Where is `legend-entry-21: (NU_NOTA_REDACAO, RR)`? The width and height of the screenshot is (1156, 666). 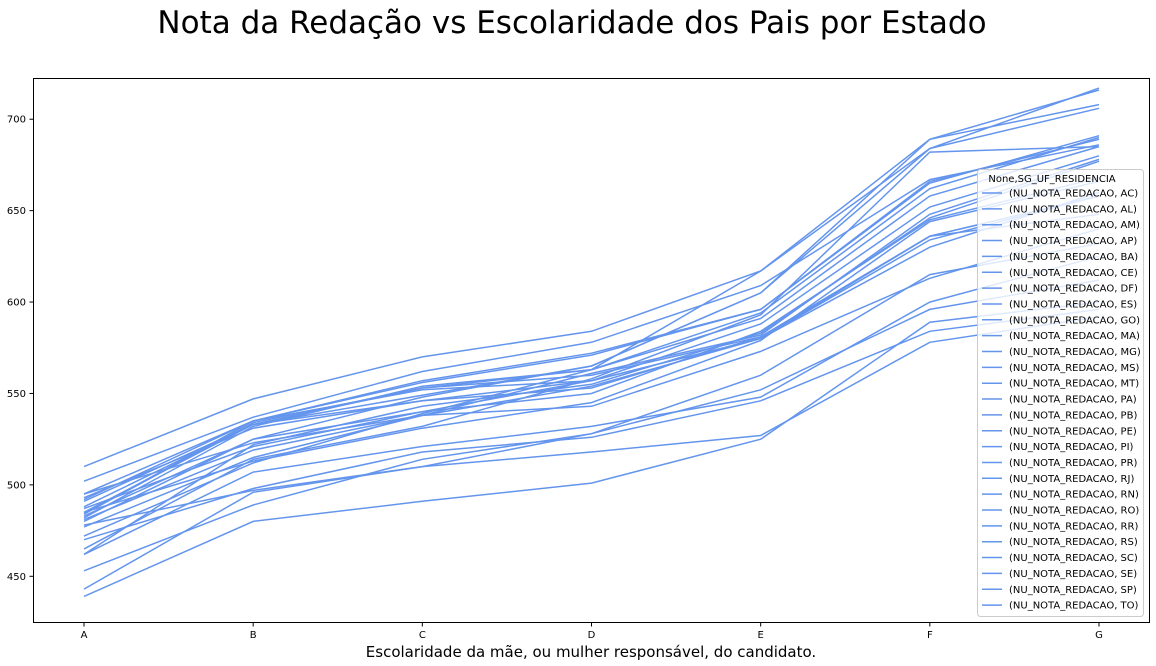
legend-entry-21: (NU_NOTA_REDACAO, RR) is located at coordinates (1073, 526).